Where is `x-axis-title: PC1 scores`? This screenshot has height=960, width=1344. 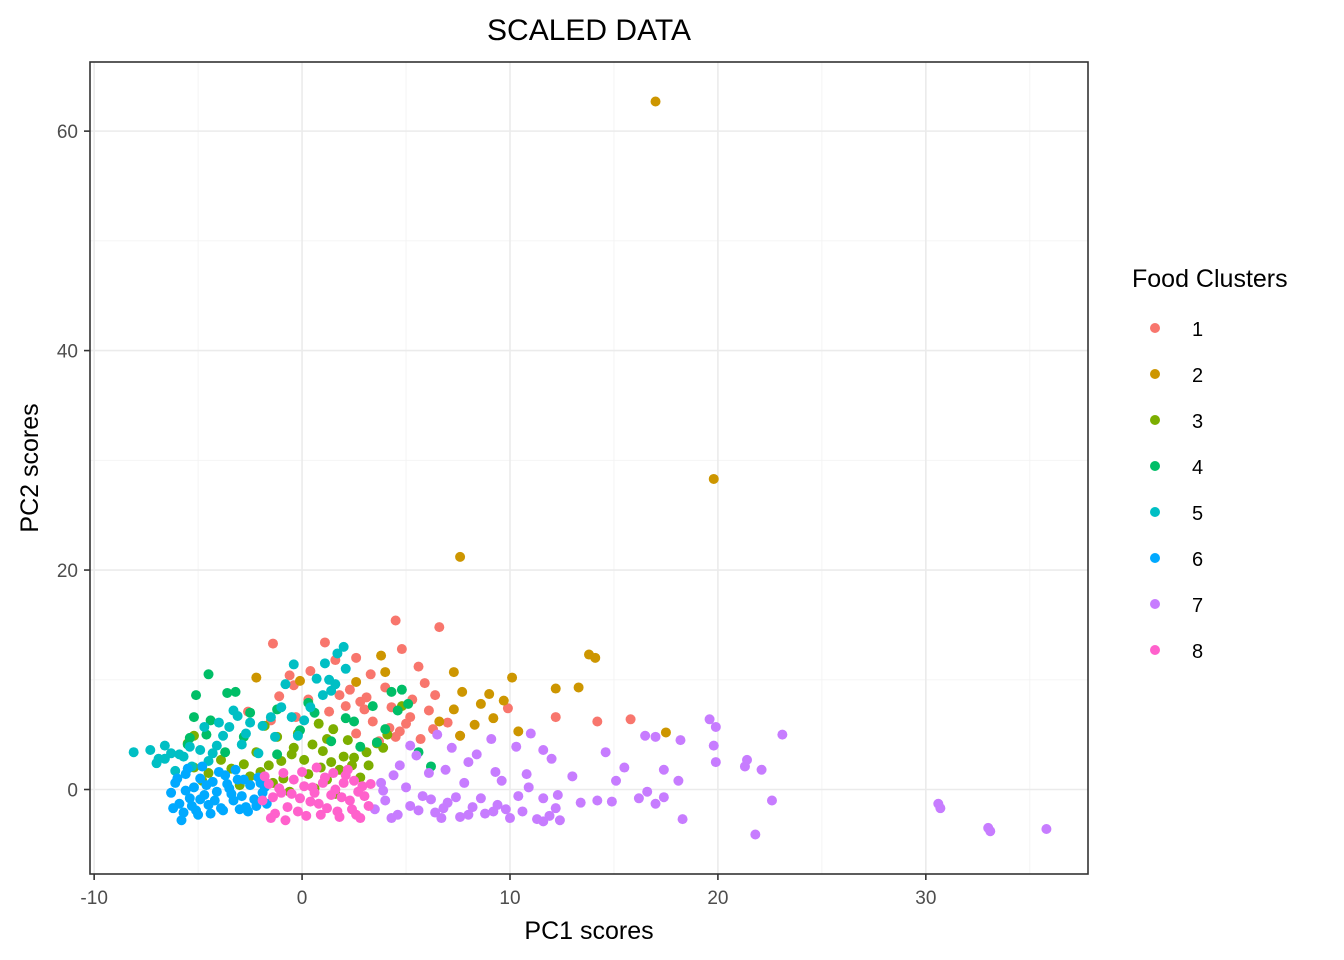
x-axis-title: PC1 scores is located at coordinates (588, 931).